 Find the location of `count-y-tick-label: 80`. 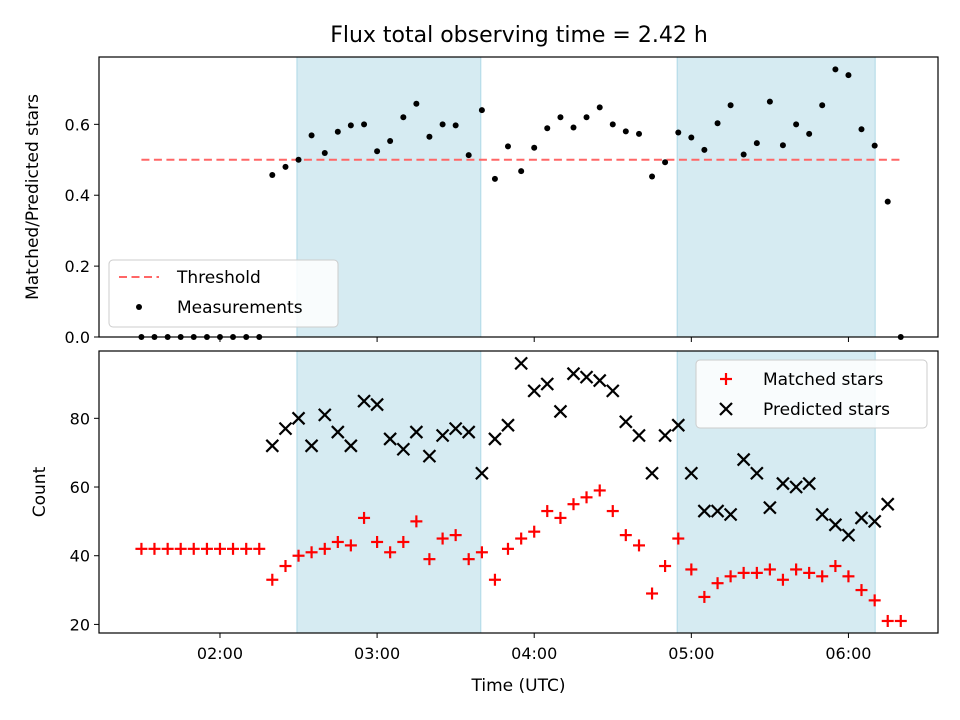

count-y-tick-label: 80 is located at coordinates (80, 418).